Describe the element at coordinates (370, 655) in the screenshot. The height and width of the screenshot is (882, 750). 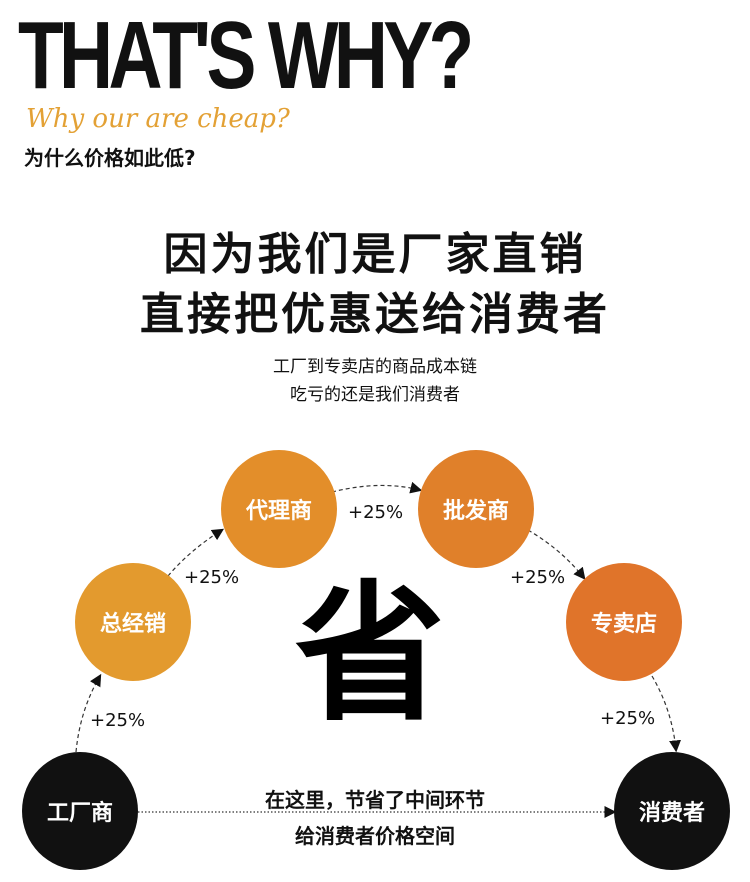
I see `save-character: 省` at that location.